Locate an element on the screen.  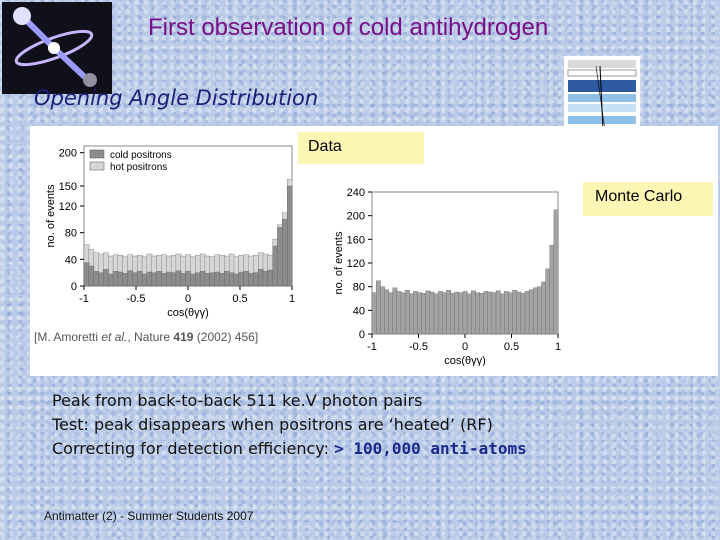
bullet-text: Correcting for detection efficiency: is located at coordinates (193, 448).